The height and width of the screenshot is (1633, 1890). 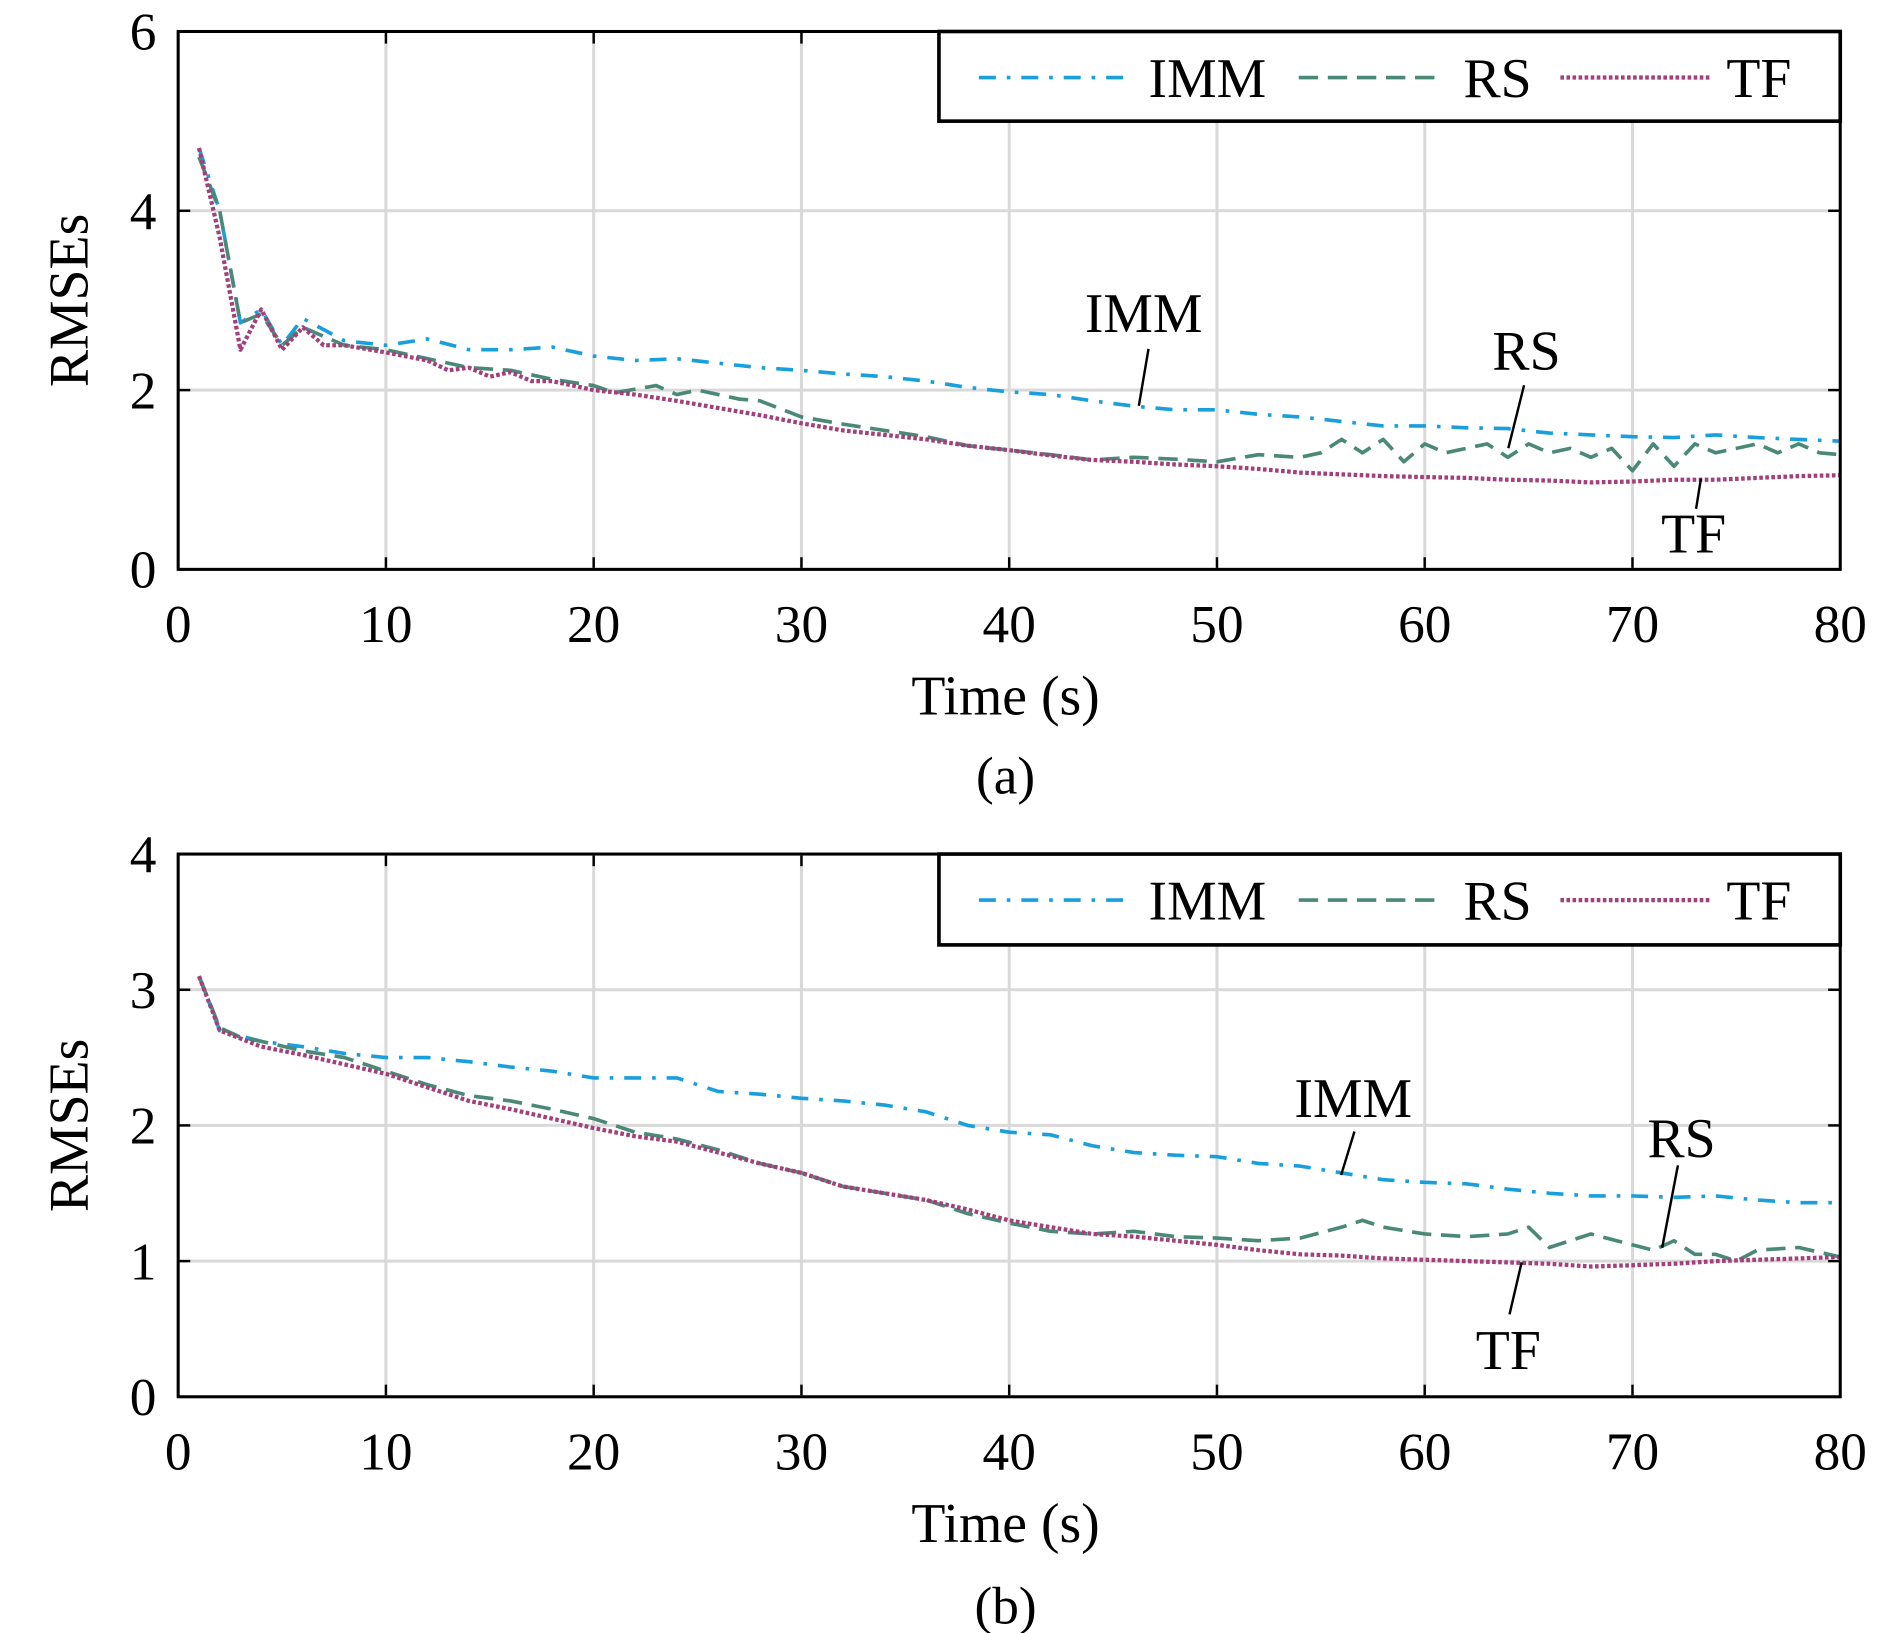 I want to click on y-tick-label: 1, so click(x=143, y=1261).